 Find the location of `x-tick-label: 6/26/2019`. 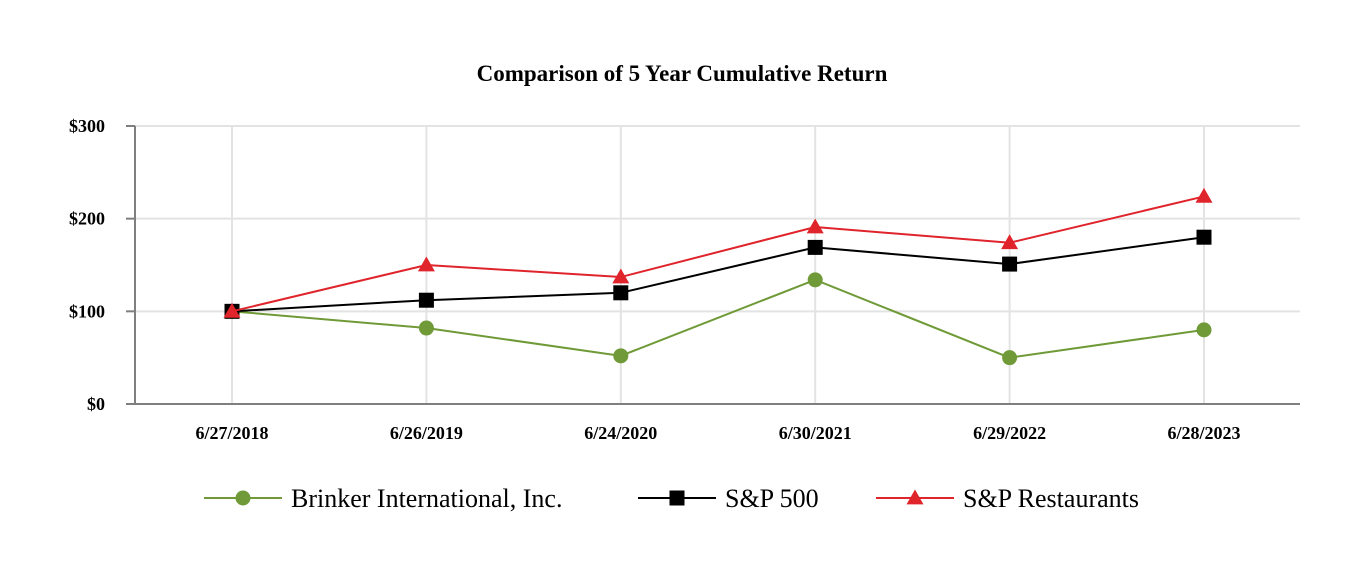

x-tick-label: 6/26/2019 is located at coordinates (426, 433).